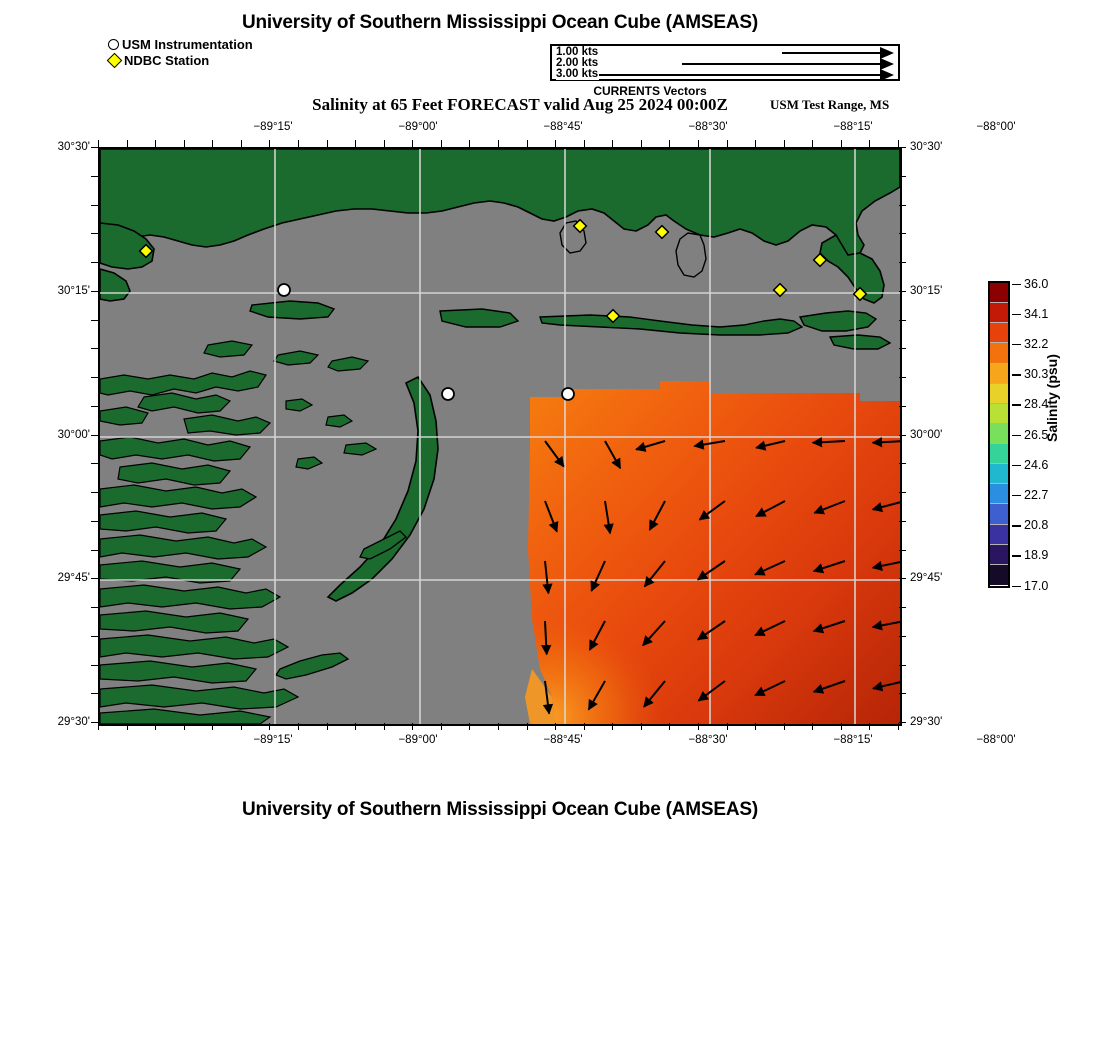  What do you see at coordinates (1036, 555) in the screenshot?
I see `colorbar-tick-label: 18.9` at bounding box center [1036, 555].